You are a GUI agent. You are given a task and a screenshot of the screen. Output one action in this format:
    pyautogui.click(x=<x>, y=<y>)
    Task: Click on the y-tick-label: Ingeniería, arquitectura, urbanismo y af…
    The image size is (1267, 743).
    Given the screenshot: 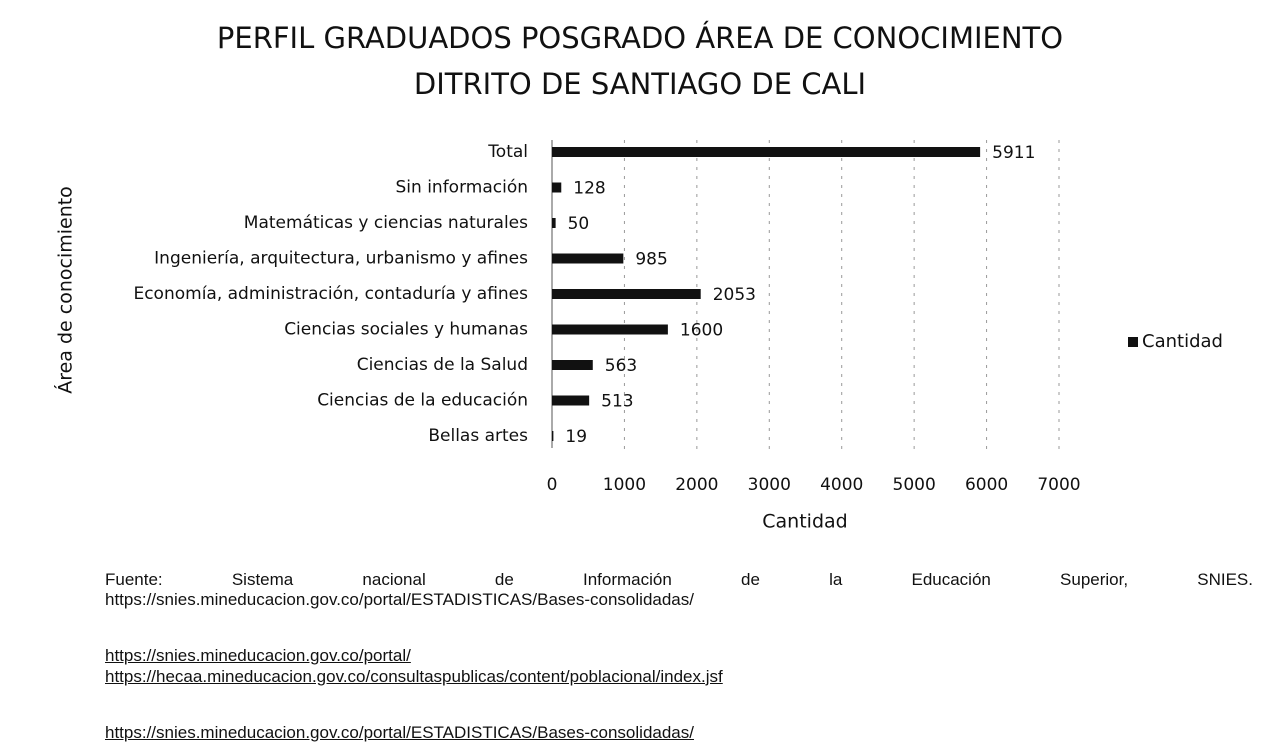 What is the action you would take?
    pyautogui.click(x=341, y=259)
    